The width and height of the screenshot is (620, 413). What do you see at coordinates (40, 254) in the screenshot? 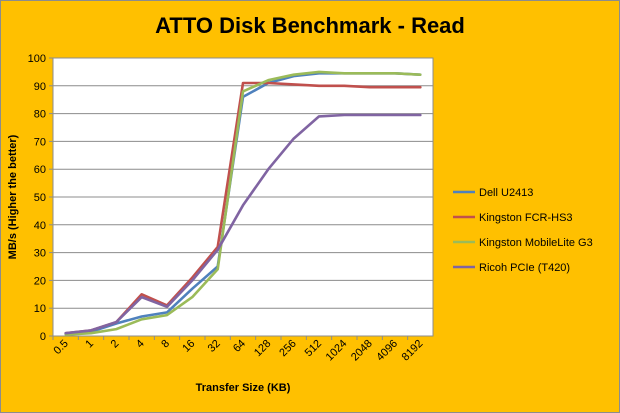
I see `y-tick-label: 30` at bounding box center [40, 254].